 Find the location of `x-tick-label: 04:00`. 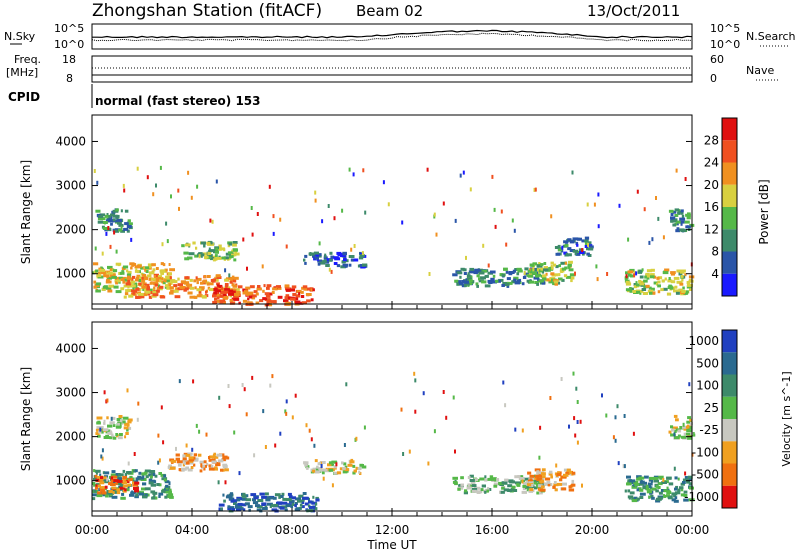

x-tick-label: 04:00 is located at coordinates (192, 530).